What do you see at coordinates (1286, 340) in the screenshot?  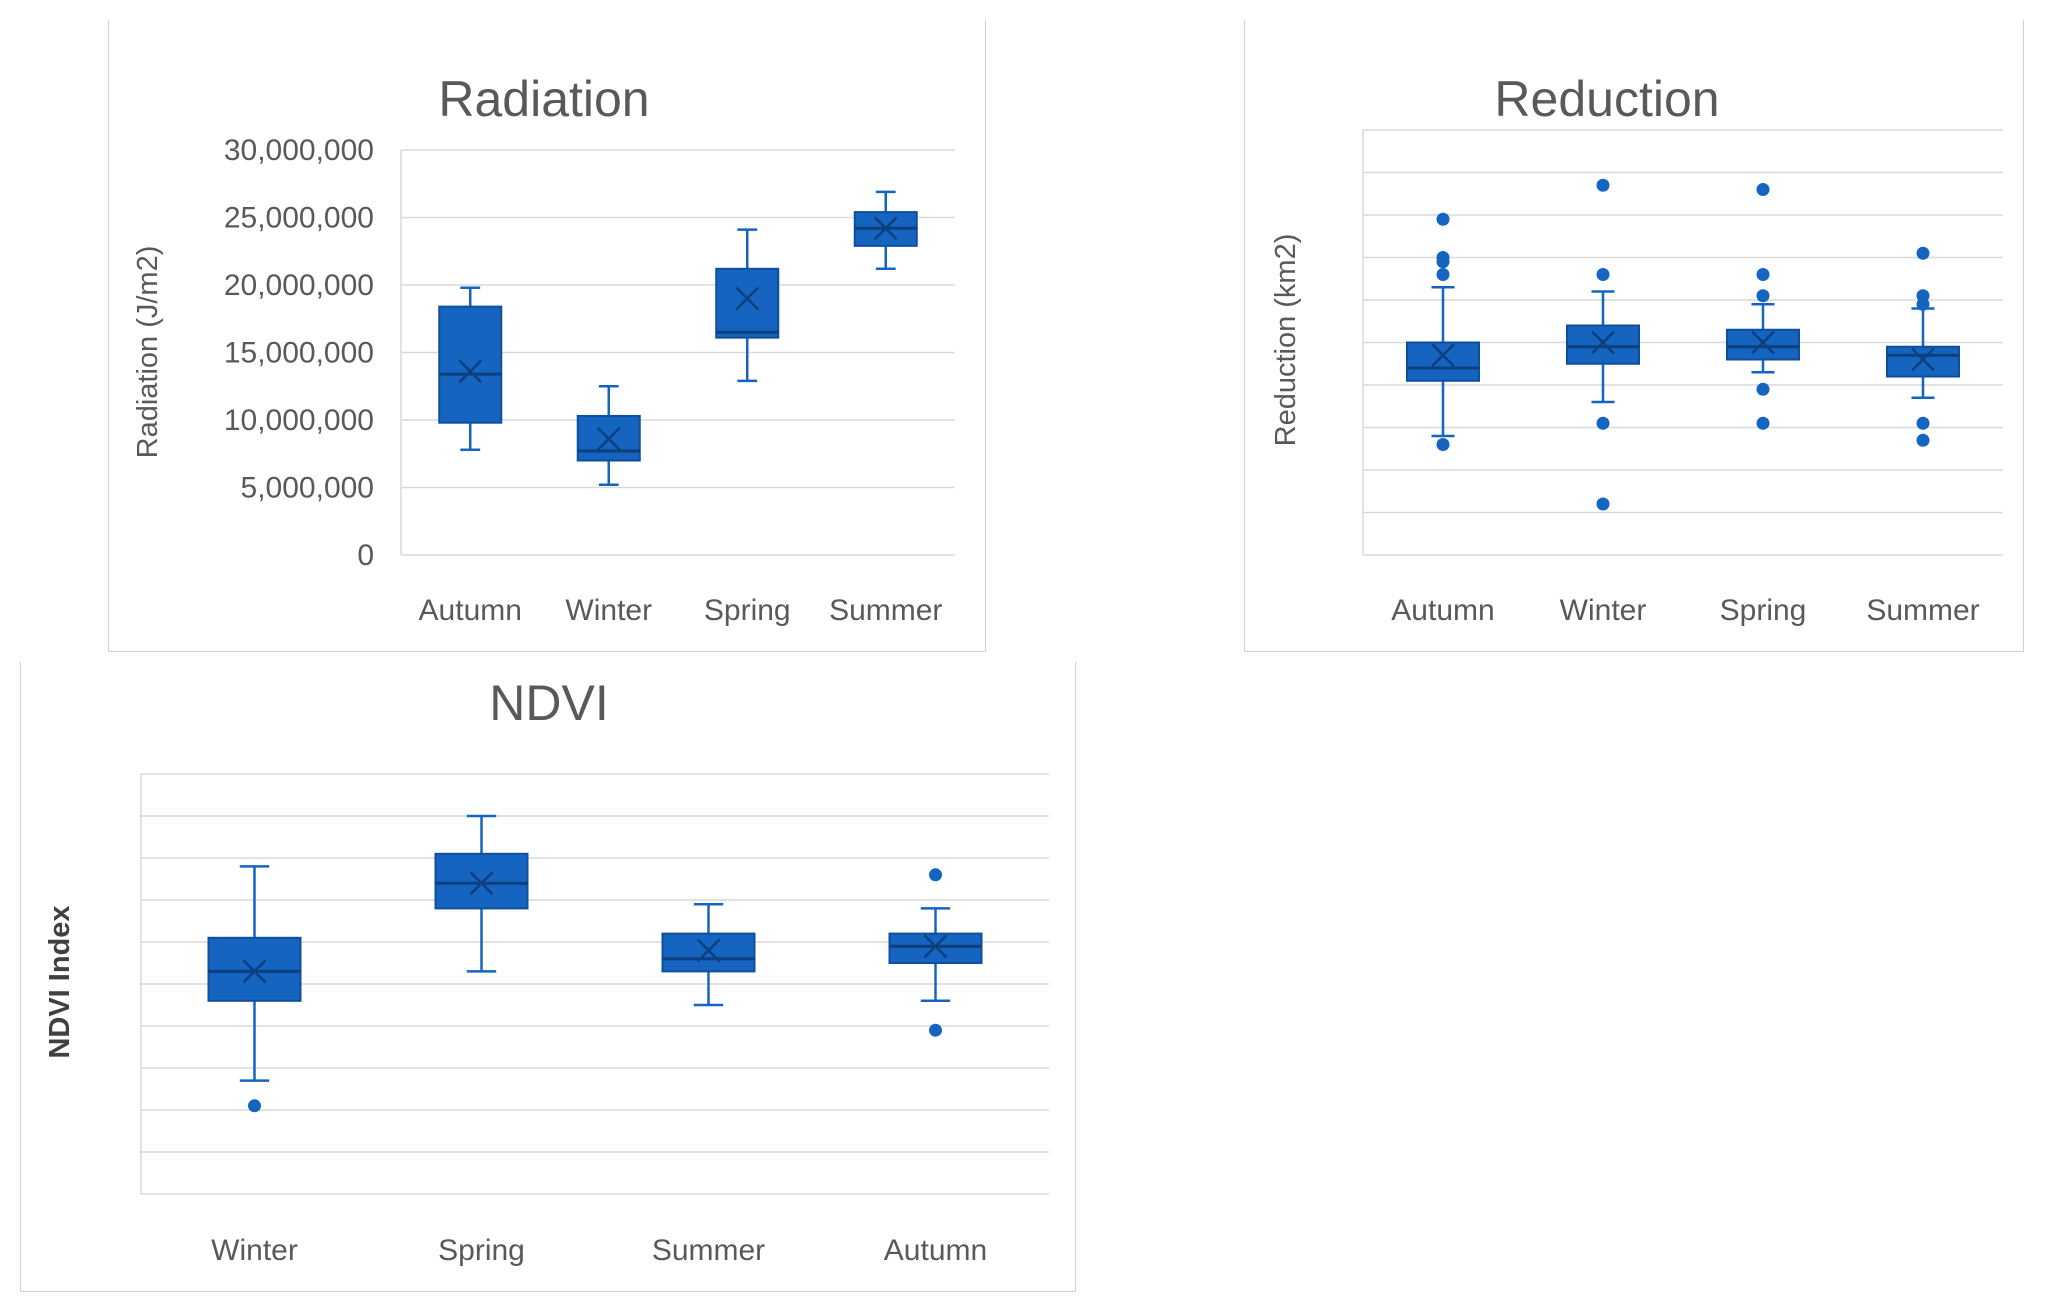 I see `y-axis-label: Reduction (km2)` at bounding box center [1286, 340].